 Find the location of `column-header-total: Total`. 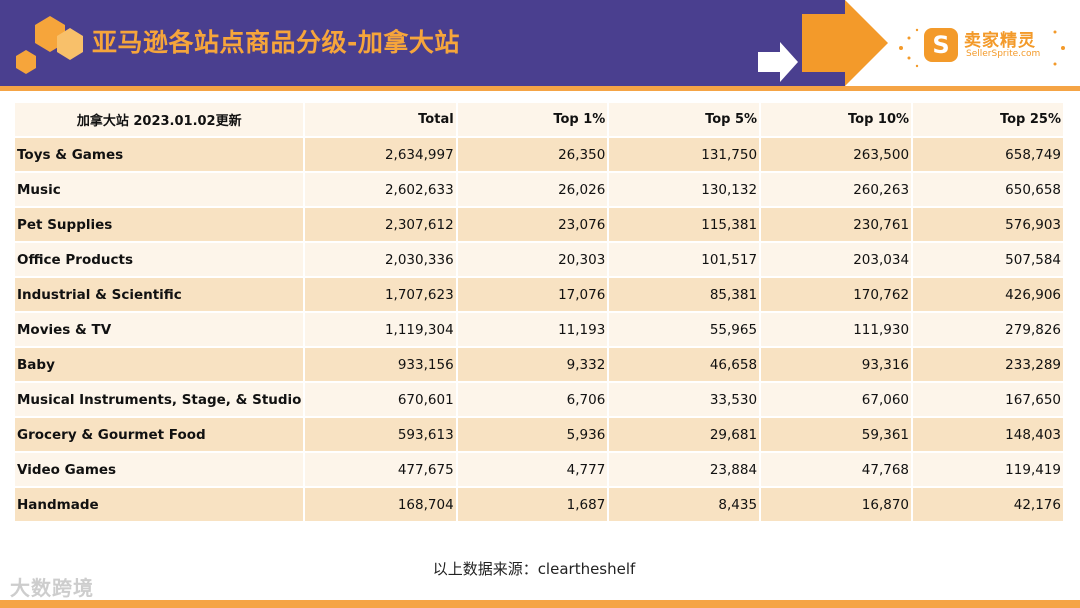

column-header-total: Total is located at coordinates (381, 120).